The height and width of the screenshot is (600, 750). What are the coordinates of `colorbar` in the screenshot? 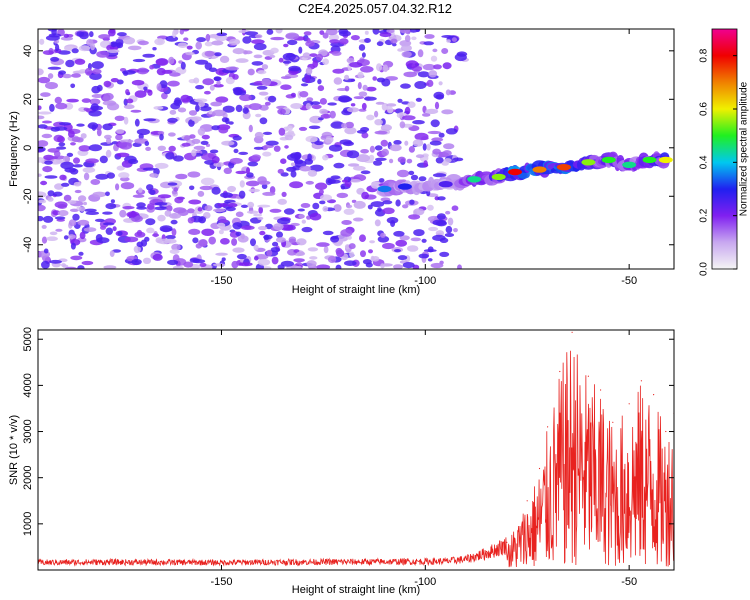 It's located at (724, 149).